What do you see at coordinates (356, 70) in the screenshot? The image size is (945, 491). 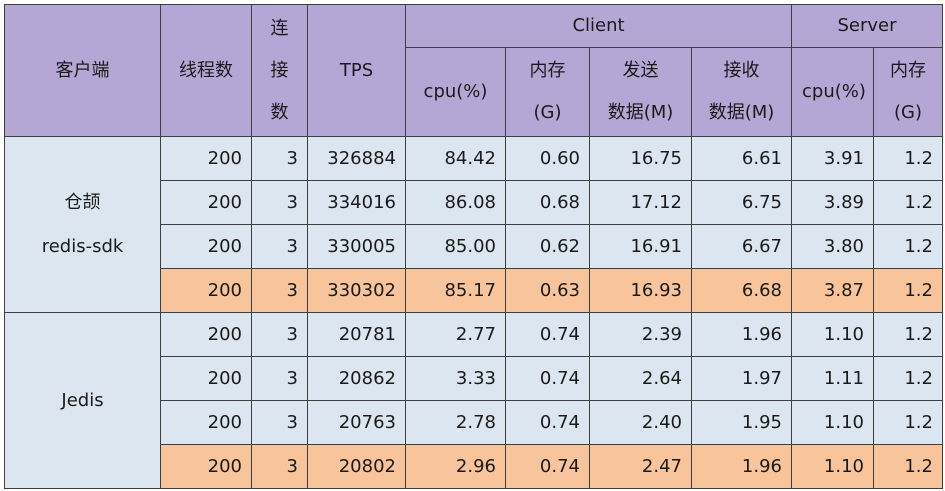 I see `header-tps: TPS` at bounding box center [356, 70].